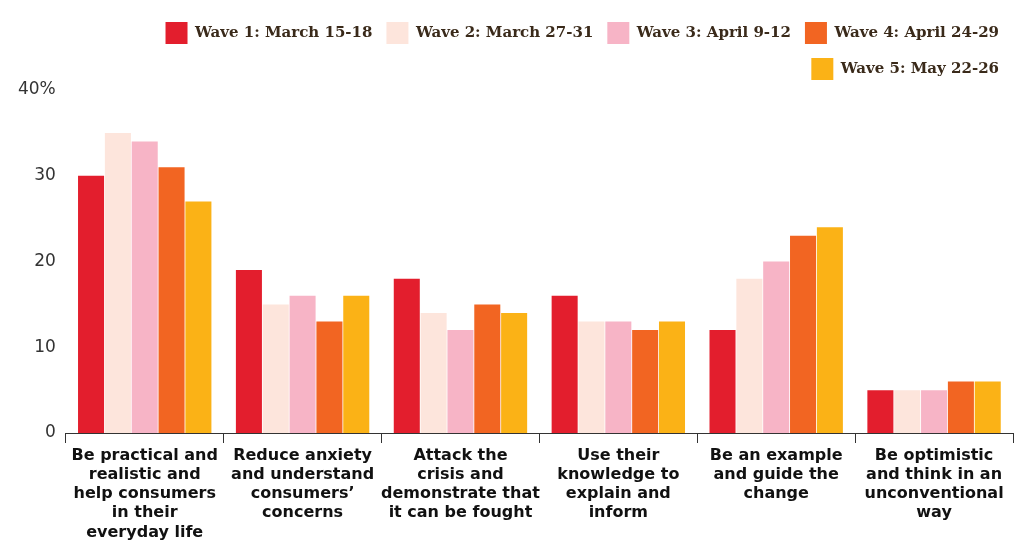 The height and width of the screenshot is (553, 1031). Describe the element at coordinates (934, 483) in the screenshot. I see `x-tick-label: Be optimistic and think in an unconventional way` at that location.